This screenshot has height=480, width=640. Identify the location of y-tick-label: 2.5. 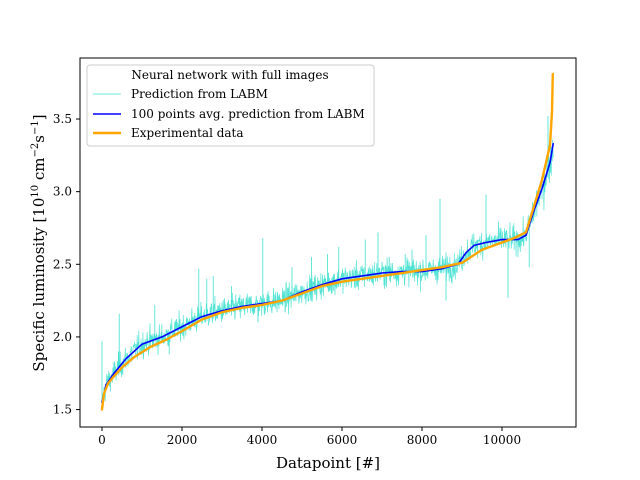
(62, 264).